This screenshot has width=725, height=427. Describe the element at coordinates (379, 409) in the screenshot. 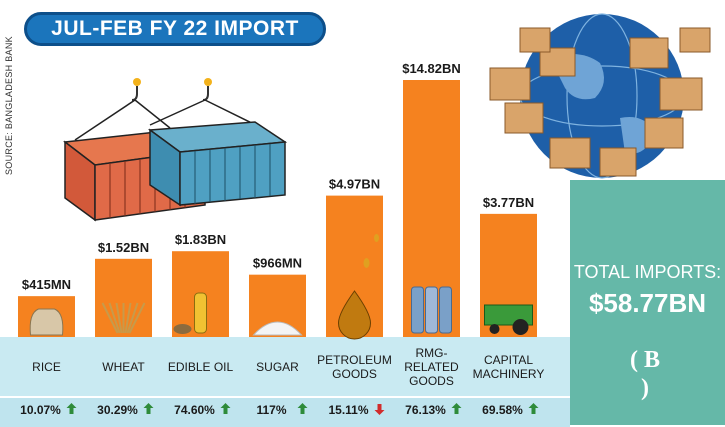

I see `down-arrow-icon` at that location.